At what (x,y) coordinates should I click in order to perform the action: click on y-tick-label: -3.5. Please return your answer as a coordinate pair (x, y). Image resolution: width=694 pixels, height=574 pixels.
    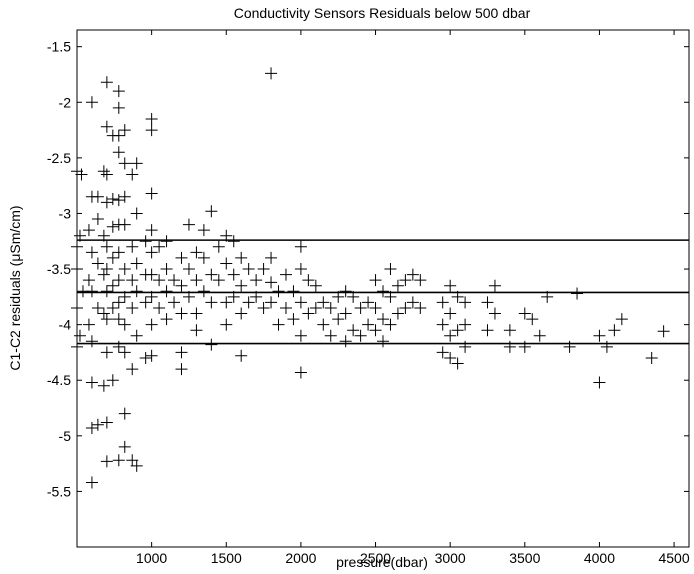
    Looking at the image, I should click on (59, 269).